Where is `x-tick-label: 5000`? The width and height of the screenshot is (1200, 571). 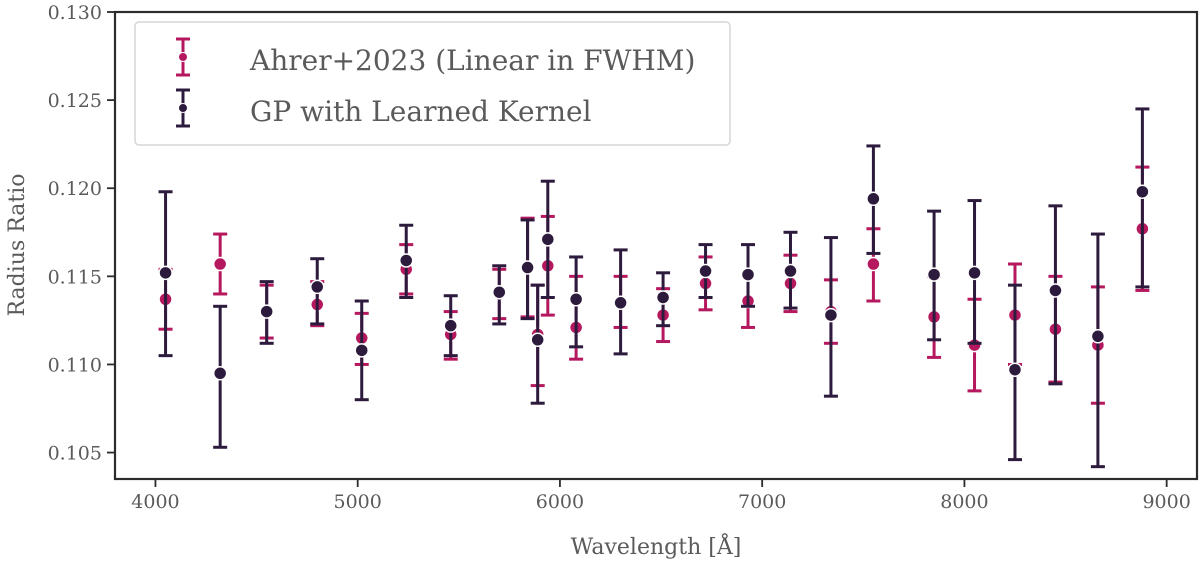 x-tick-label: 5000 is located at coordinates (358, 502).